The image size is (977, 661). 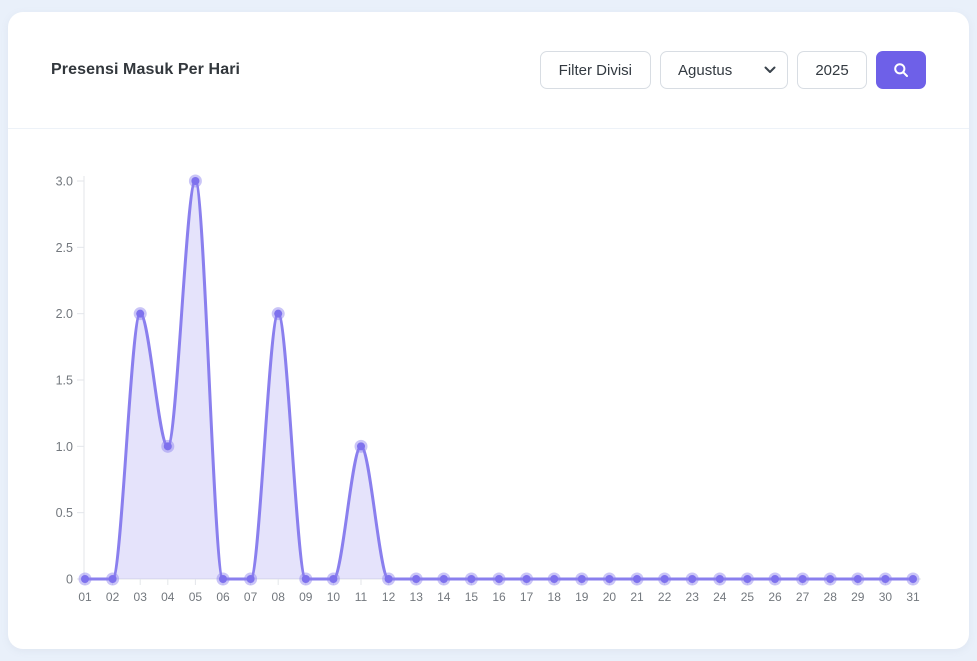 What do you see at coordinates (444, 597) in the screenshot?
I see `x-axis-tick-label: 14` at bounding box center [444, 597].